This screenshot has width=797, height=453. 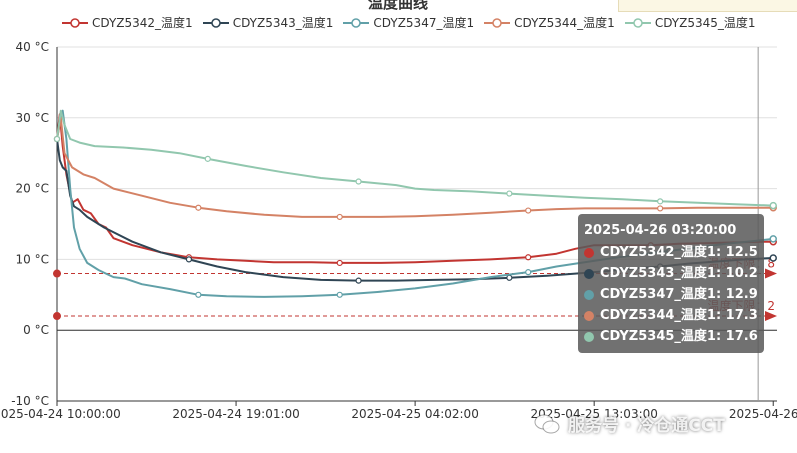 I want to click on legend-item-cdyz5342: CDYZ5342_温度1, so click(x=127, y=22).